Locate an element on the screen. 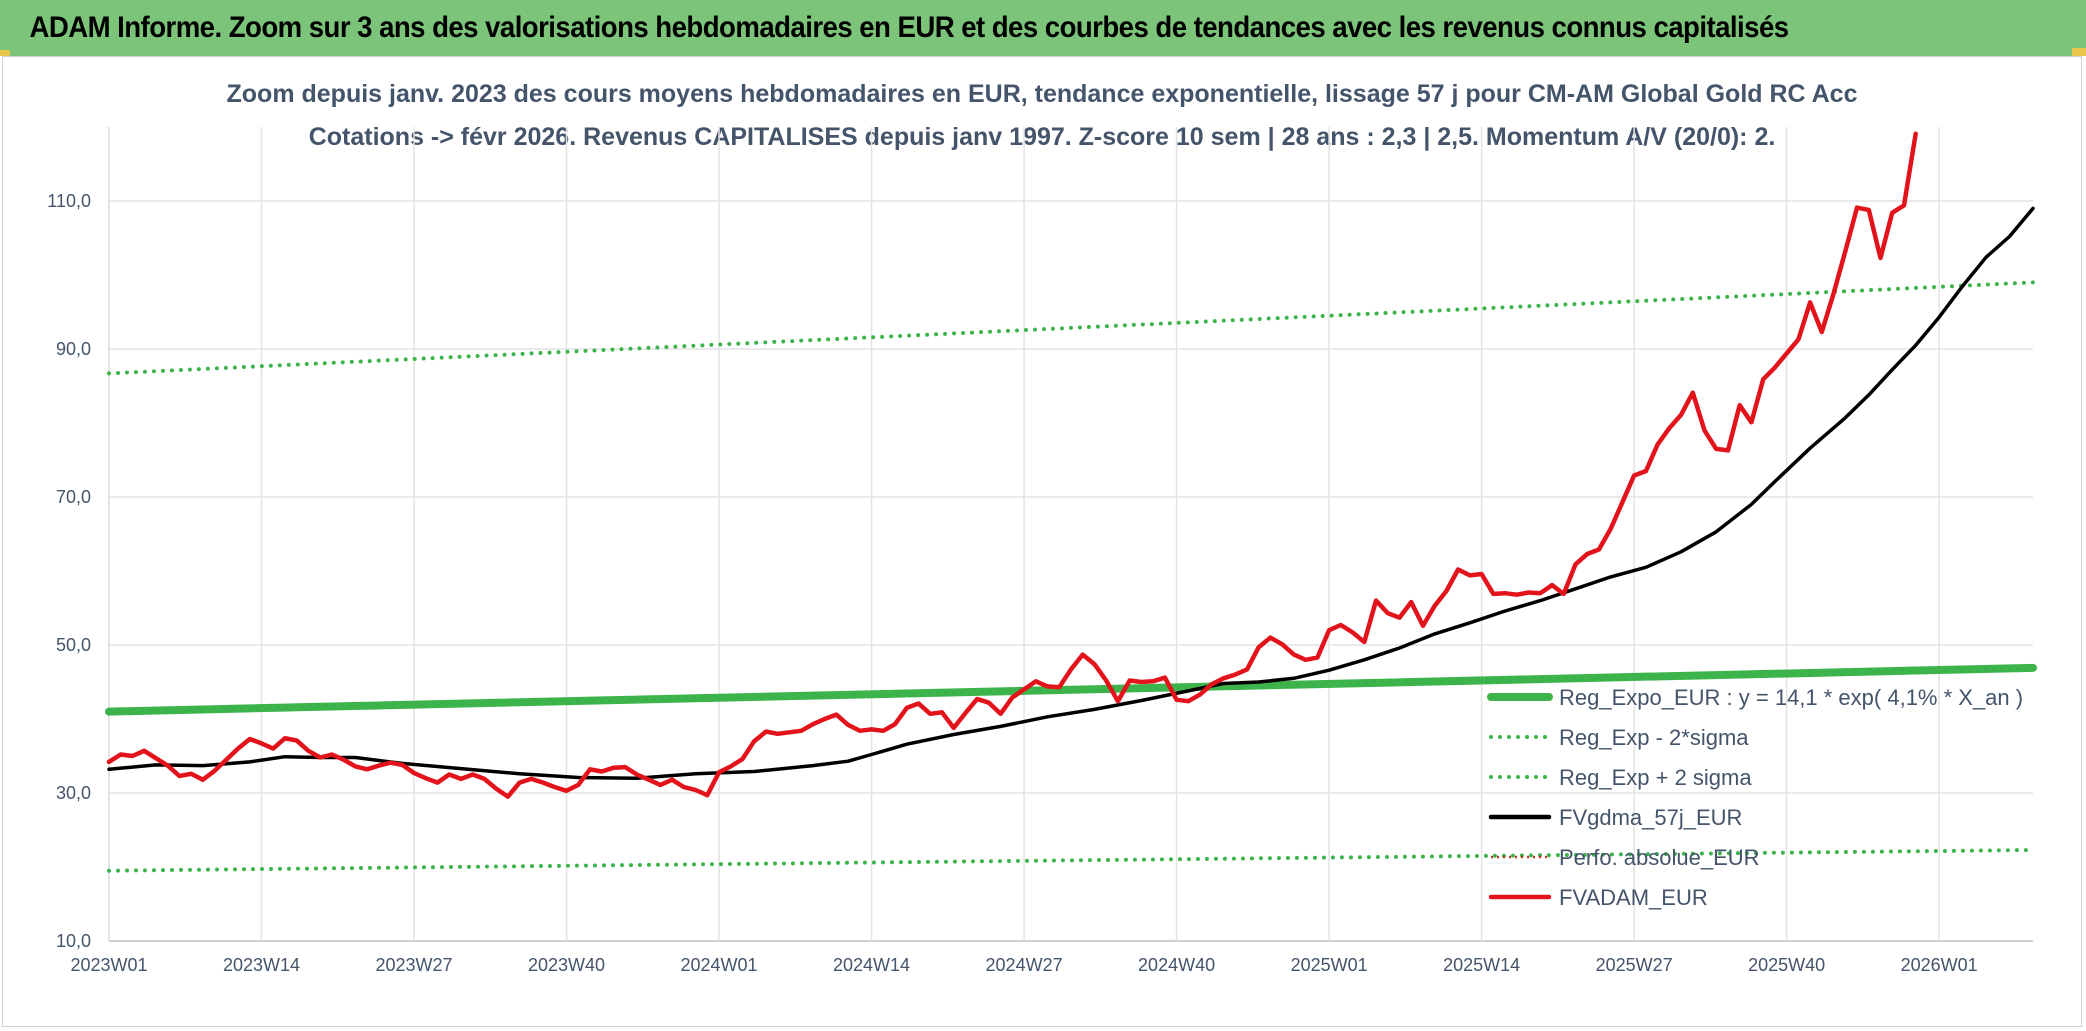  legend-label: Perfo. absolue_EUR is located at coordinates (1659, 857).